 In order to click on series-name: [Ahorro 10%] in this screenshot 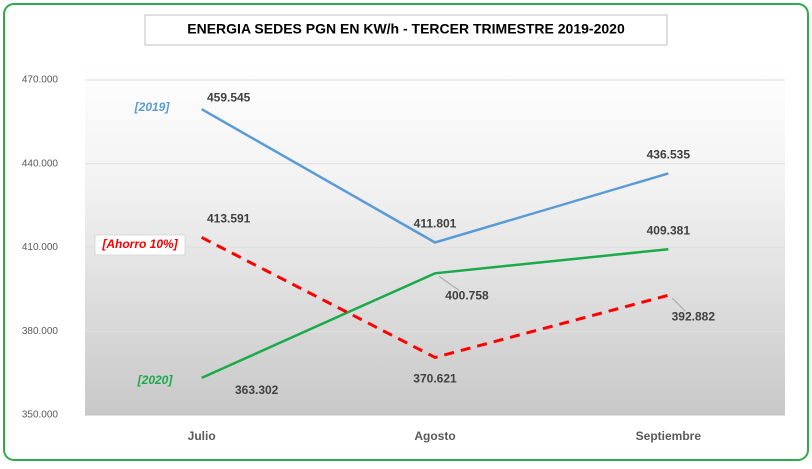, I will do `click(139, 244)`.